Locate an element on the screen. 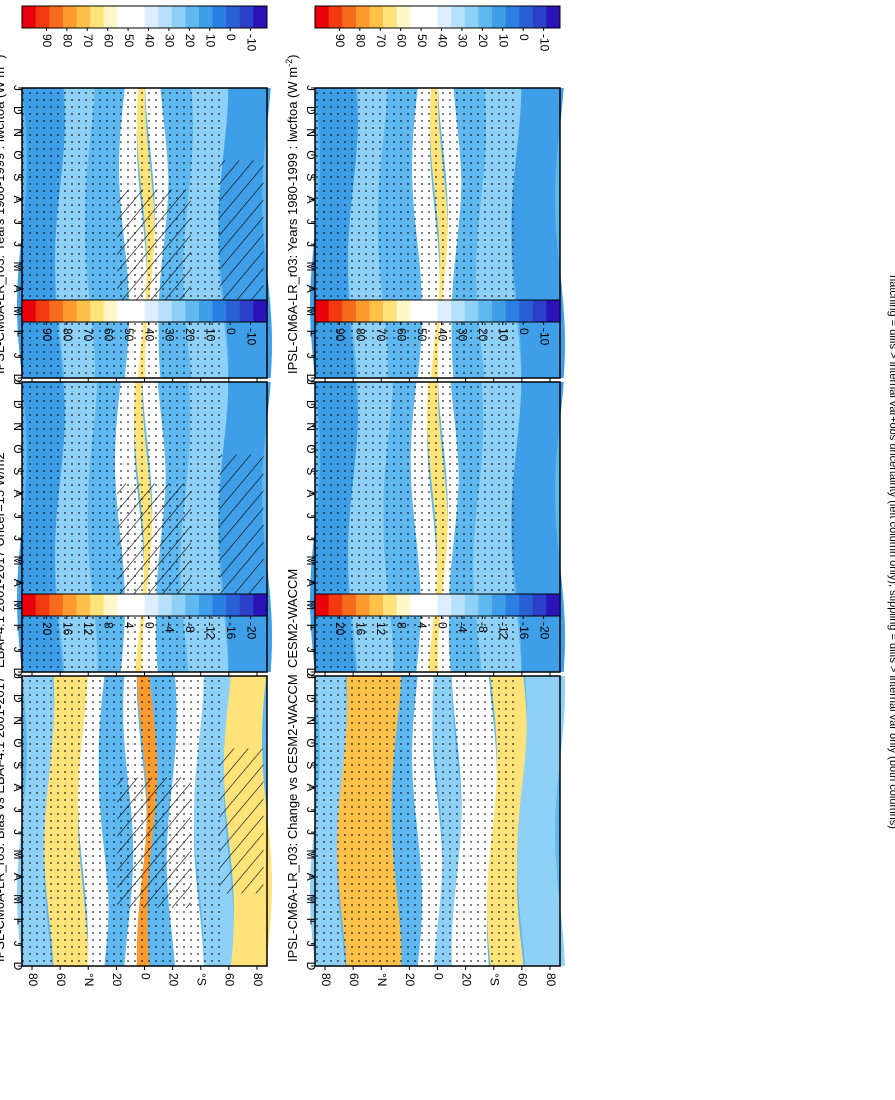 The width and height of the screenshot is (895, 1100). colorbar-label: 10 is located at coordinates (504, 41).